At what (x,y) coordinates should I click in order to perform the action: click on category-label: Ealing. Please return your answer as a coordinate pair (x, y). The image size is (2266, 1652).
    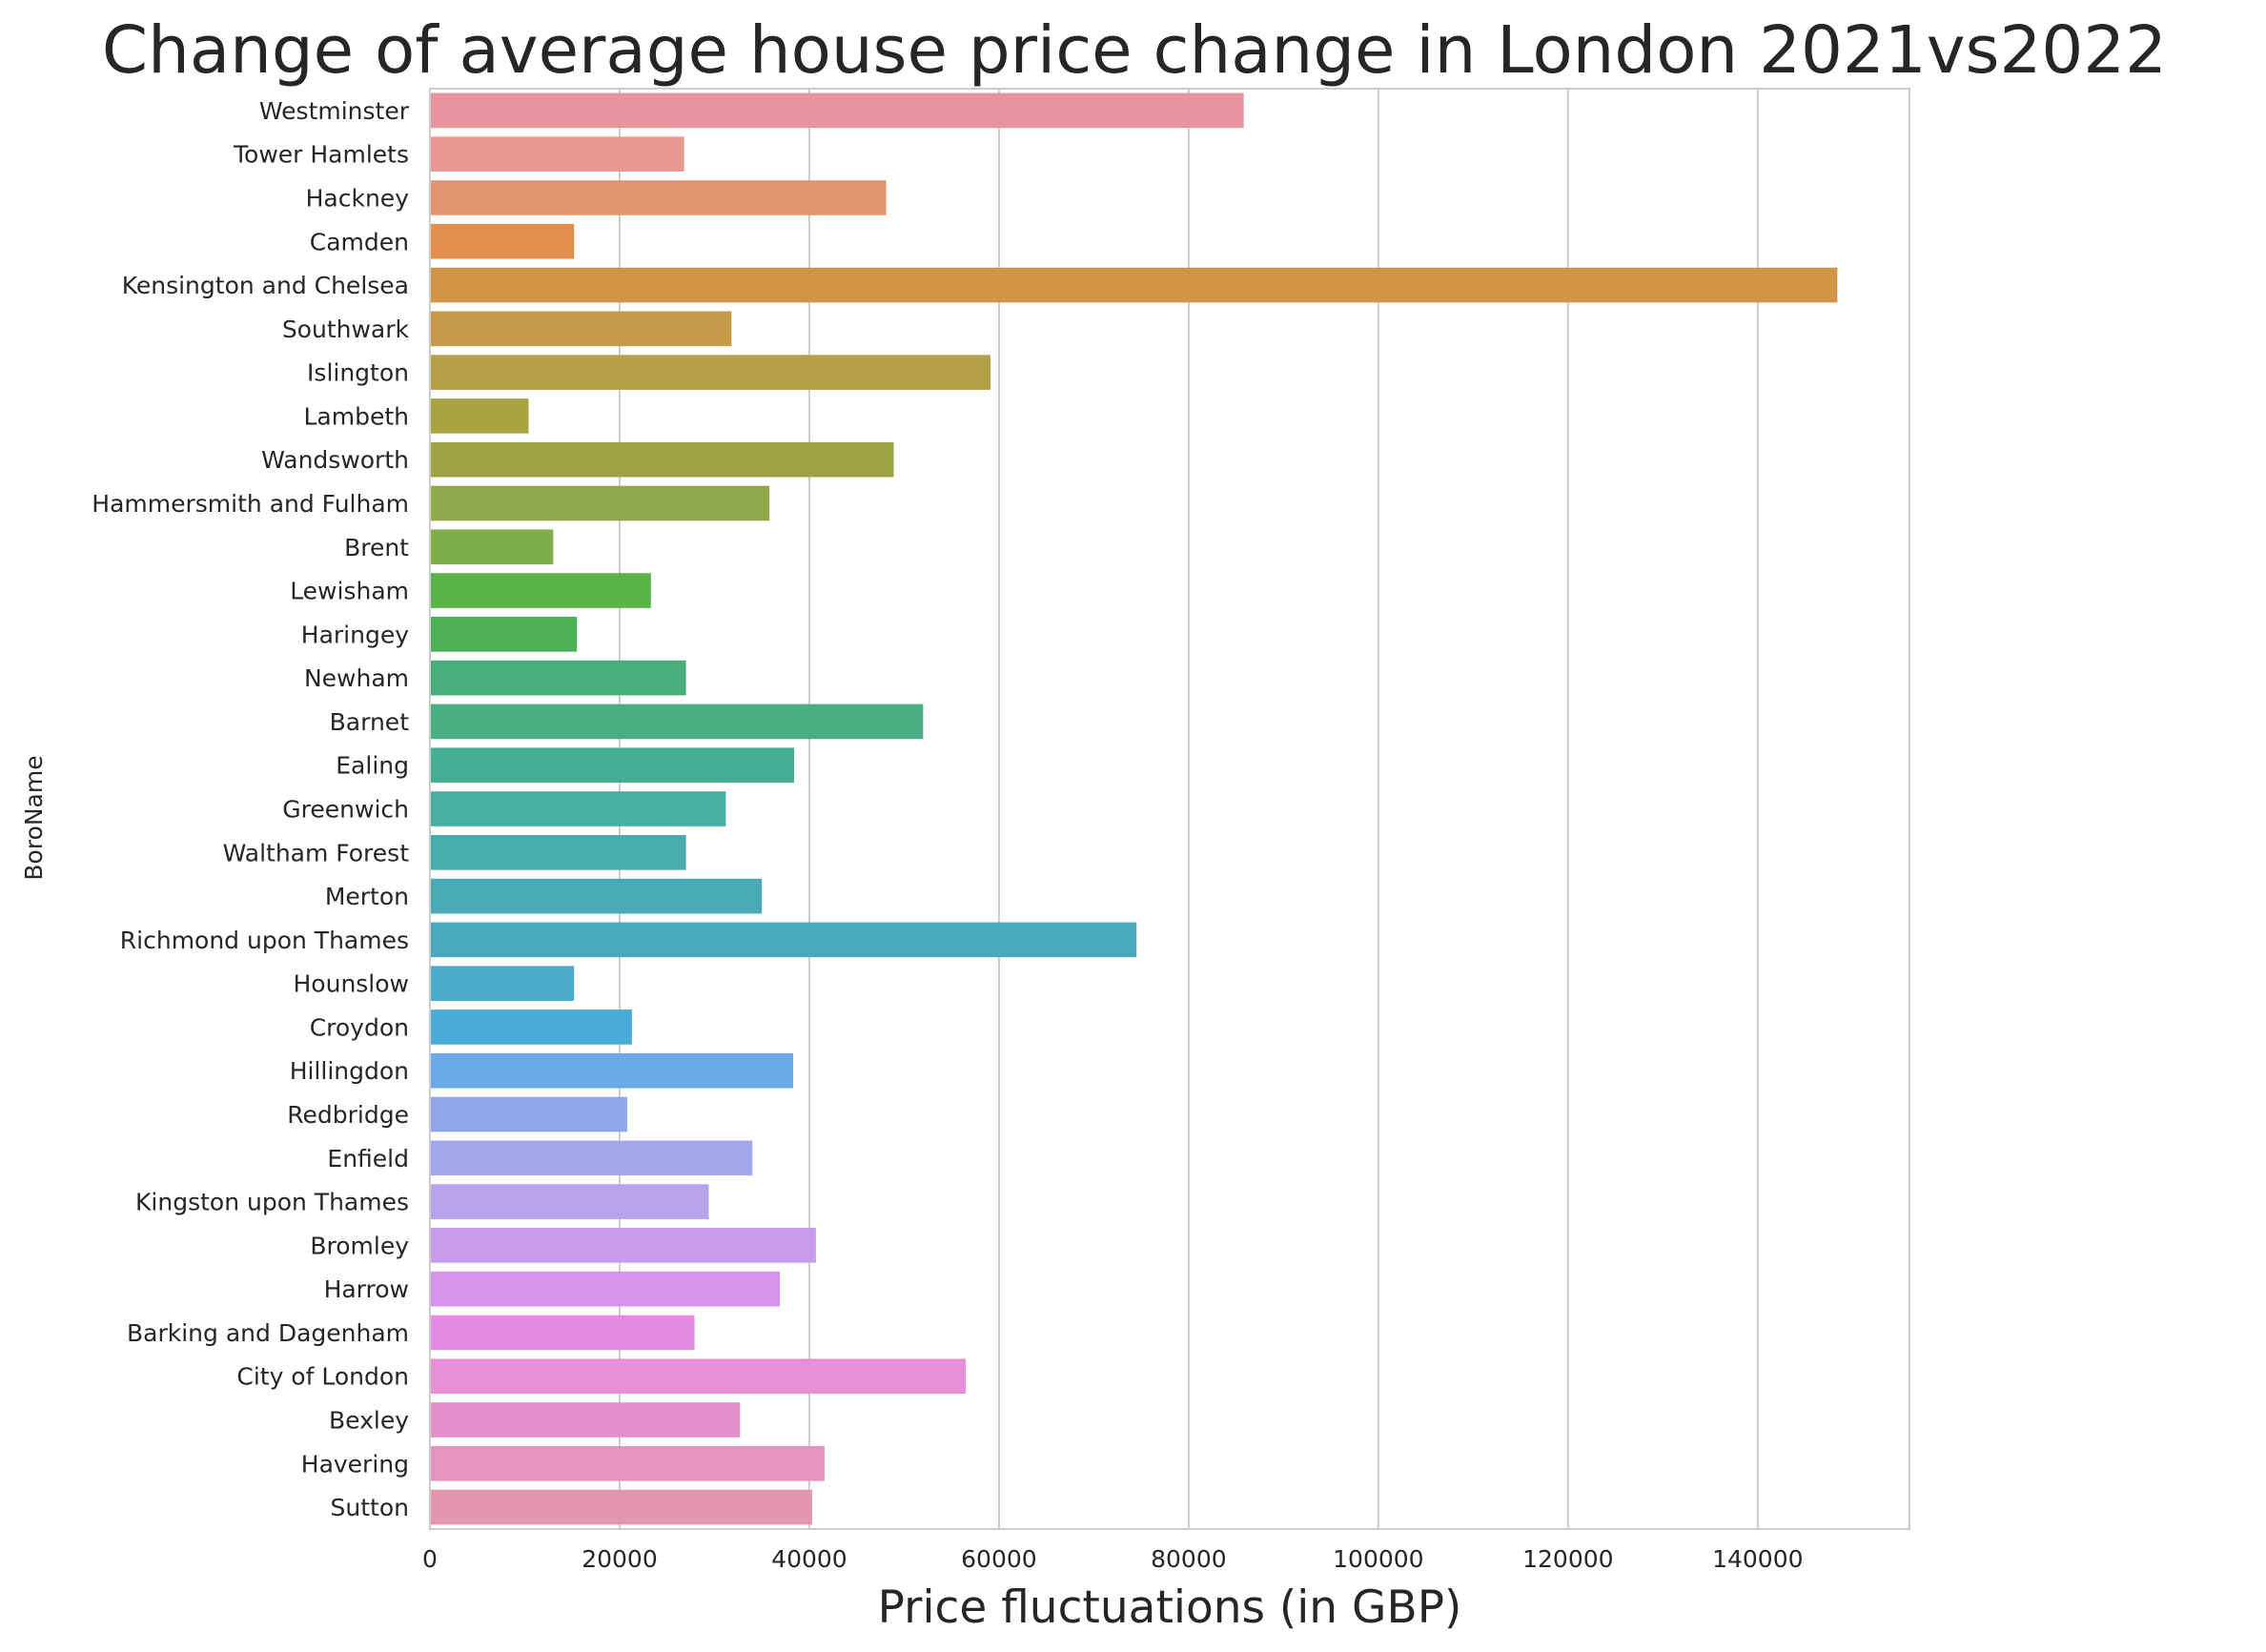
    Looking at the image, I should click on (372, 766).